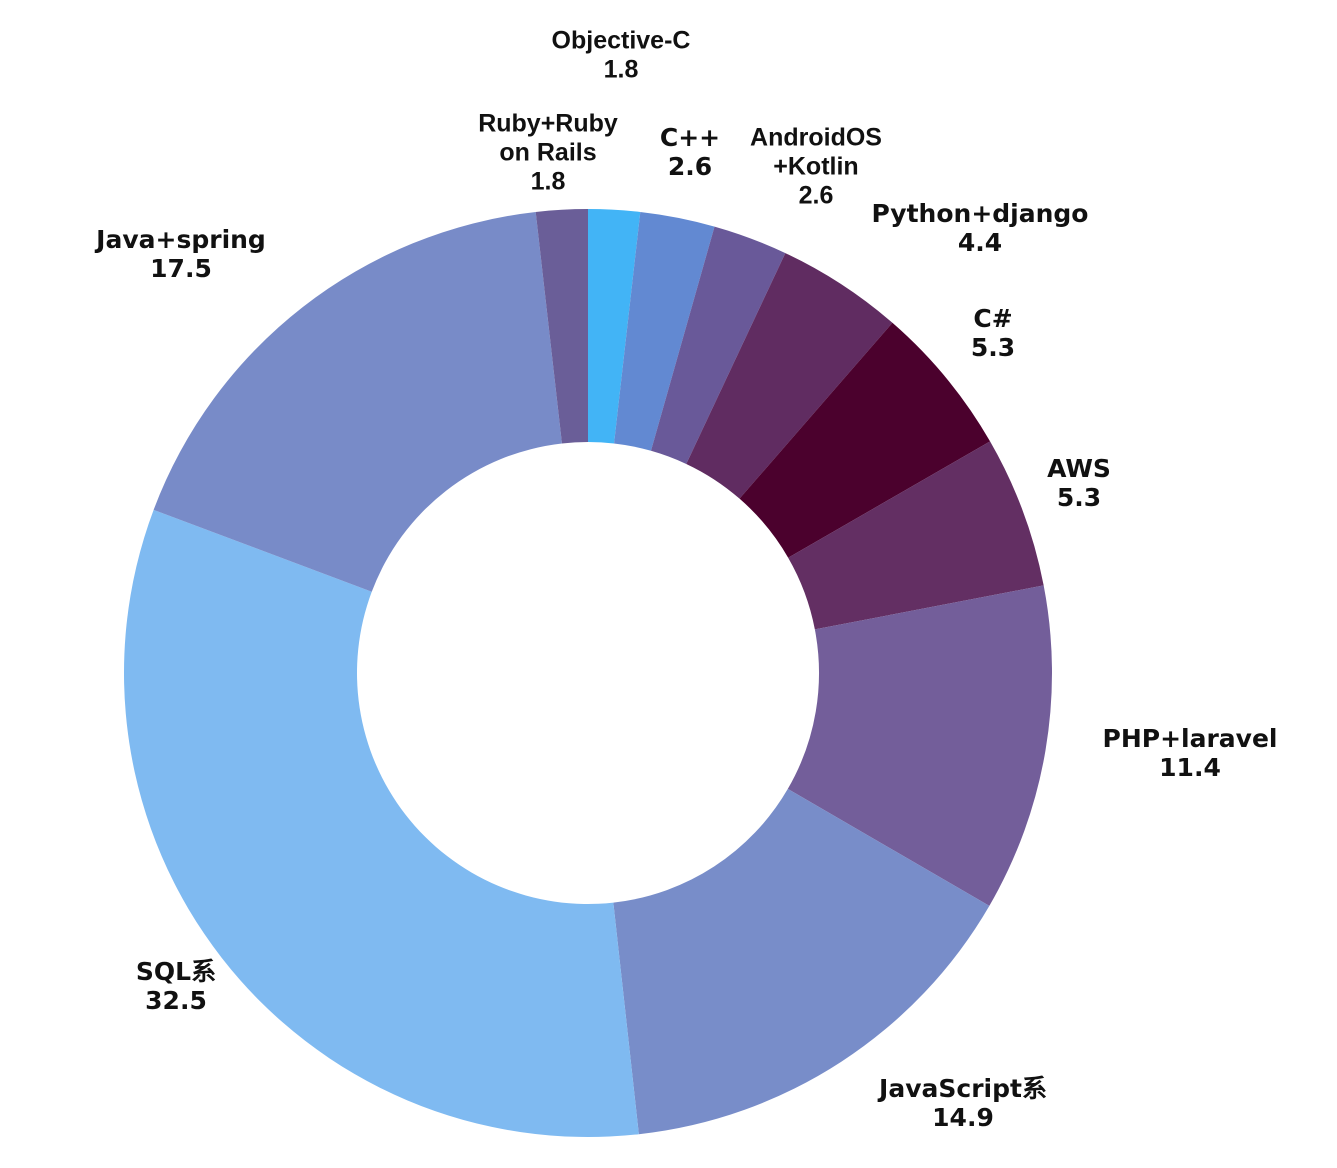 Image resolution: width=1337 pixels, height=1168 pixels. What do you see at coordinates (1190, 738) in the screenshot?
I see `slice-category-label: PHP+laravel` at bounding box center [1190, 738].